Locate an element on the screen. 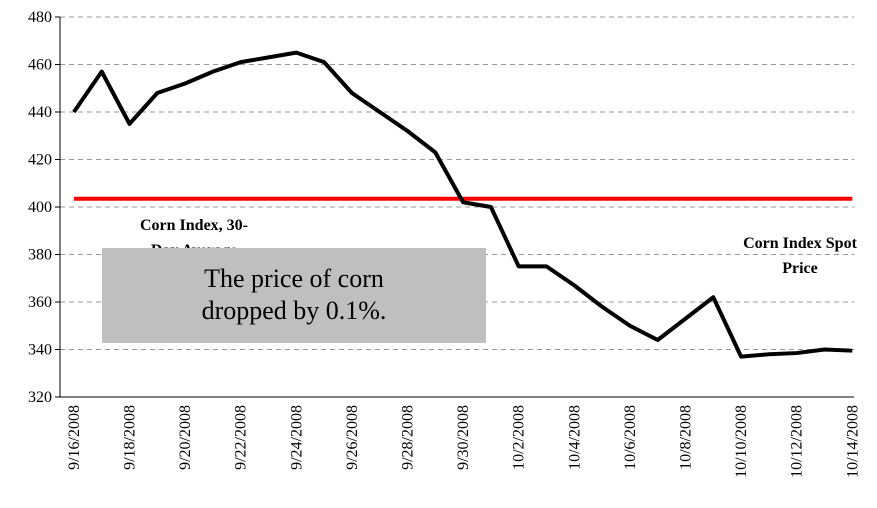 The image size is (877, 508). annotation: The price of corn dropped by 0.1%. is located at coordinates (294, 294).